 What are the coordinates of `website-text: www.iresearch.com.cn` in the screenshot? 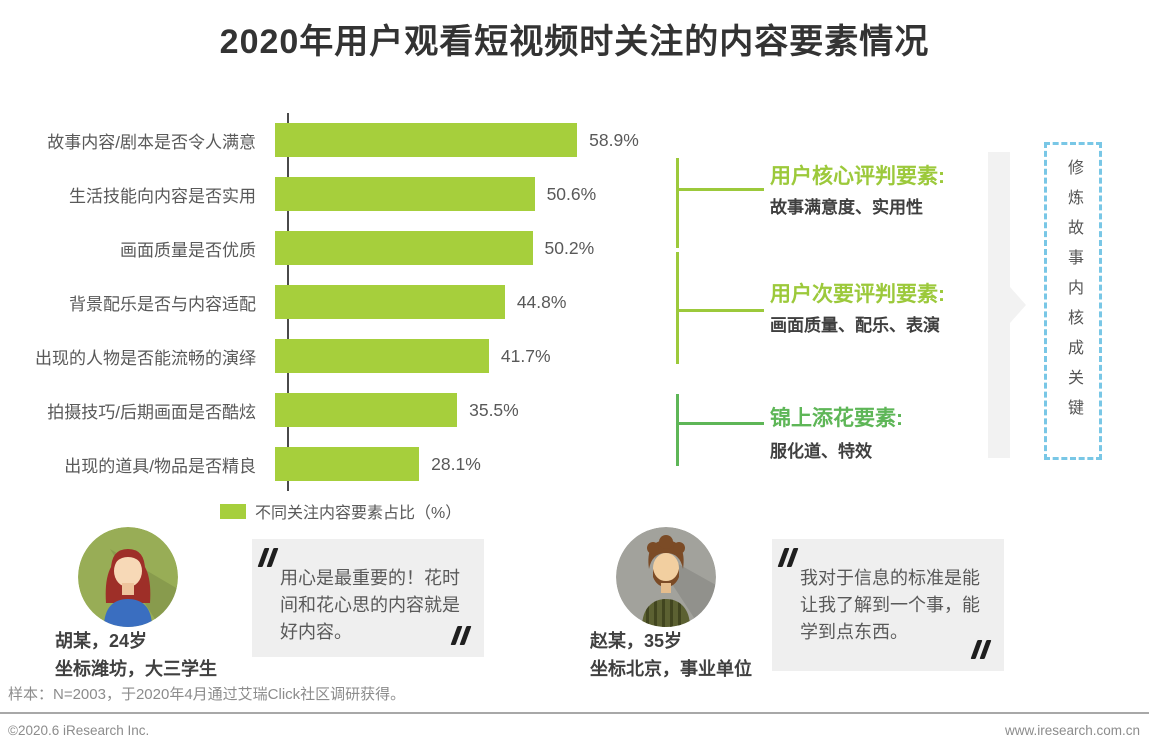 It's located at (1072, 730).